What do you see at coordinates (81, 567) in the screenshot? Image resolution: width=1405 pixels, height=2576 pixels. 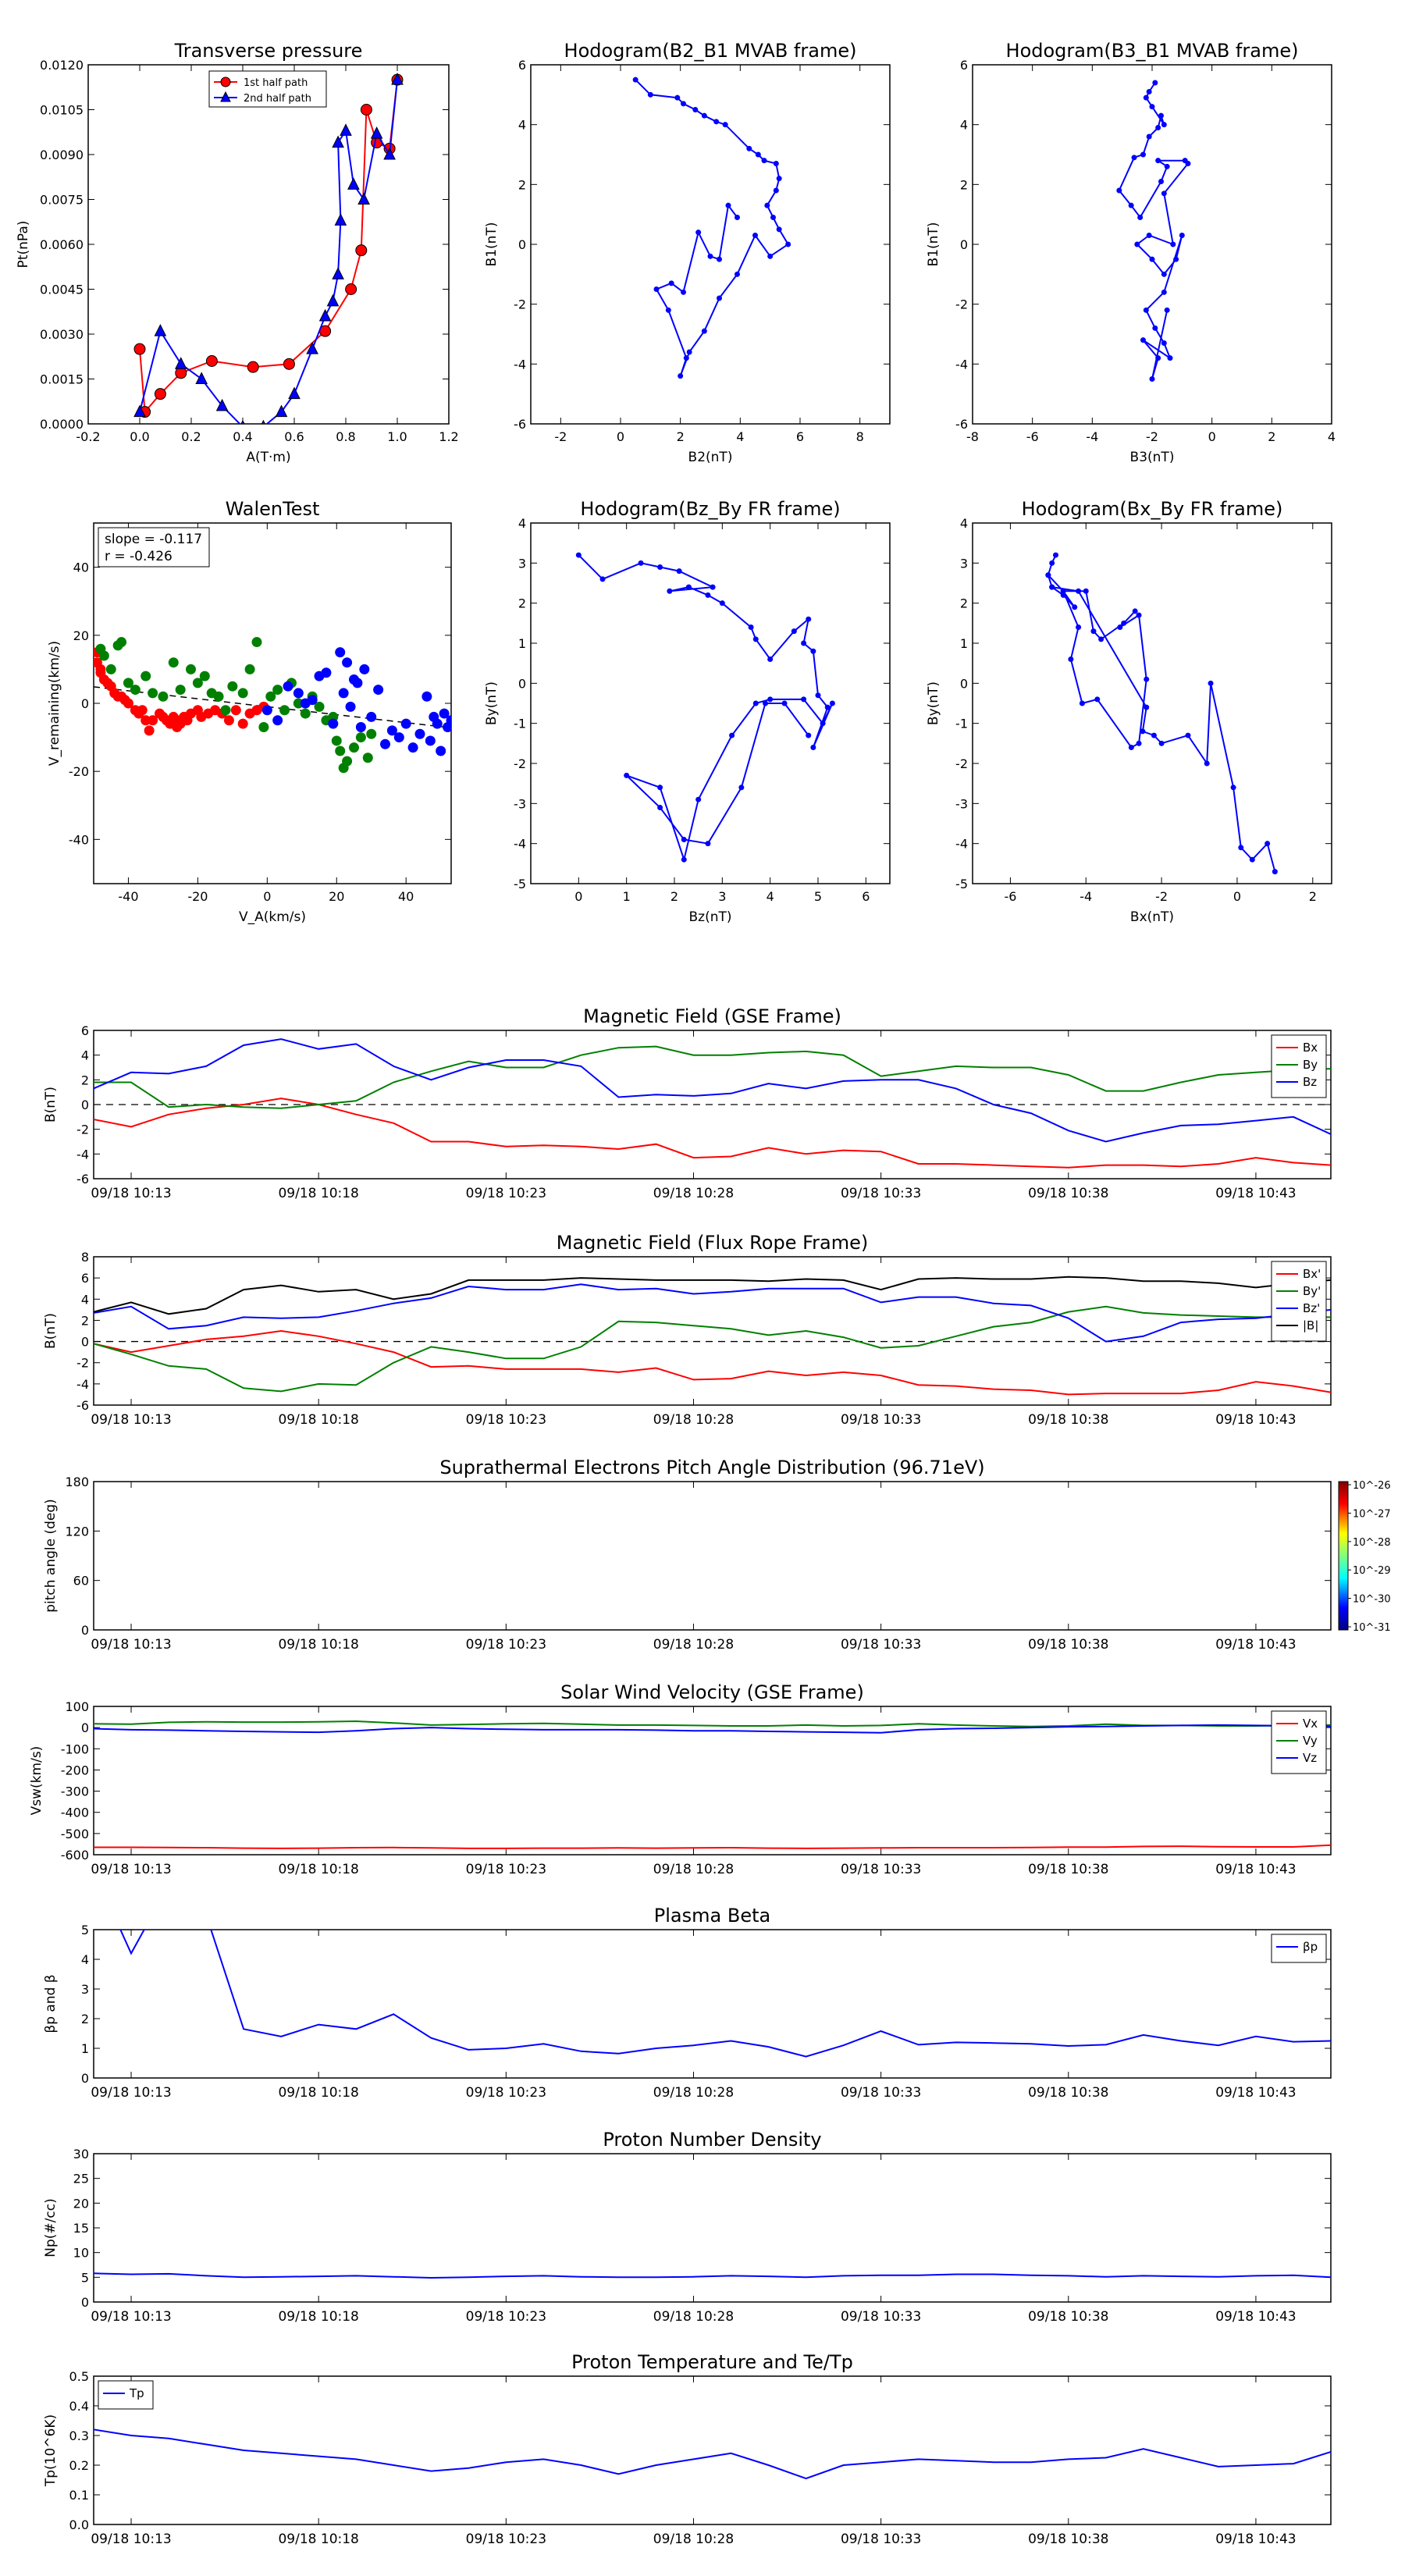 I see `y-tick-label: 40` at bounding box center [81, 567].